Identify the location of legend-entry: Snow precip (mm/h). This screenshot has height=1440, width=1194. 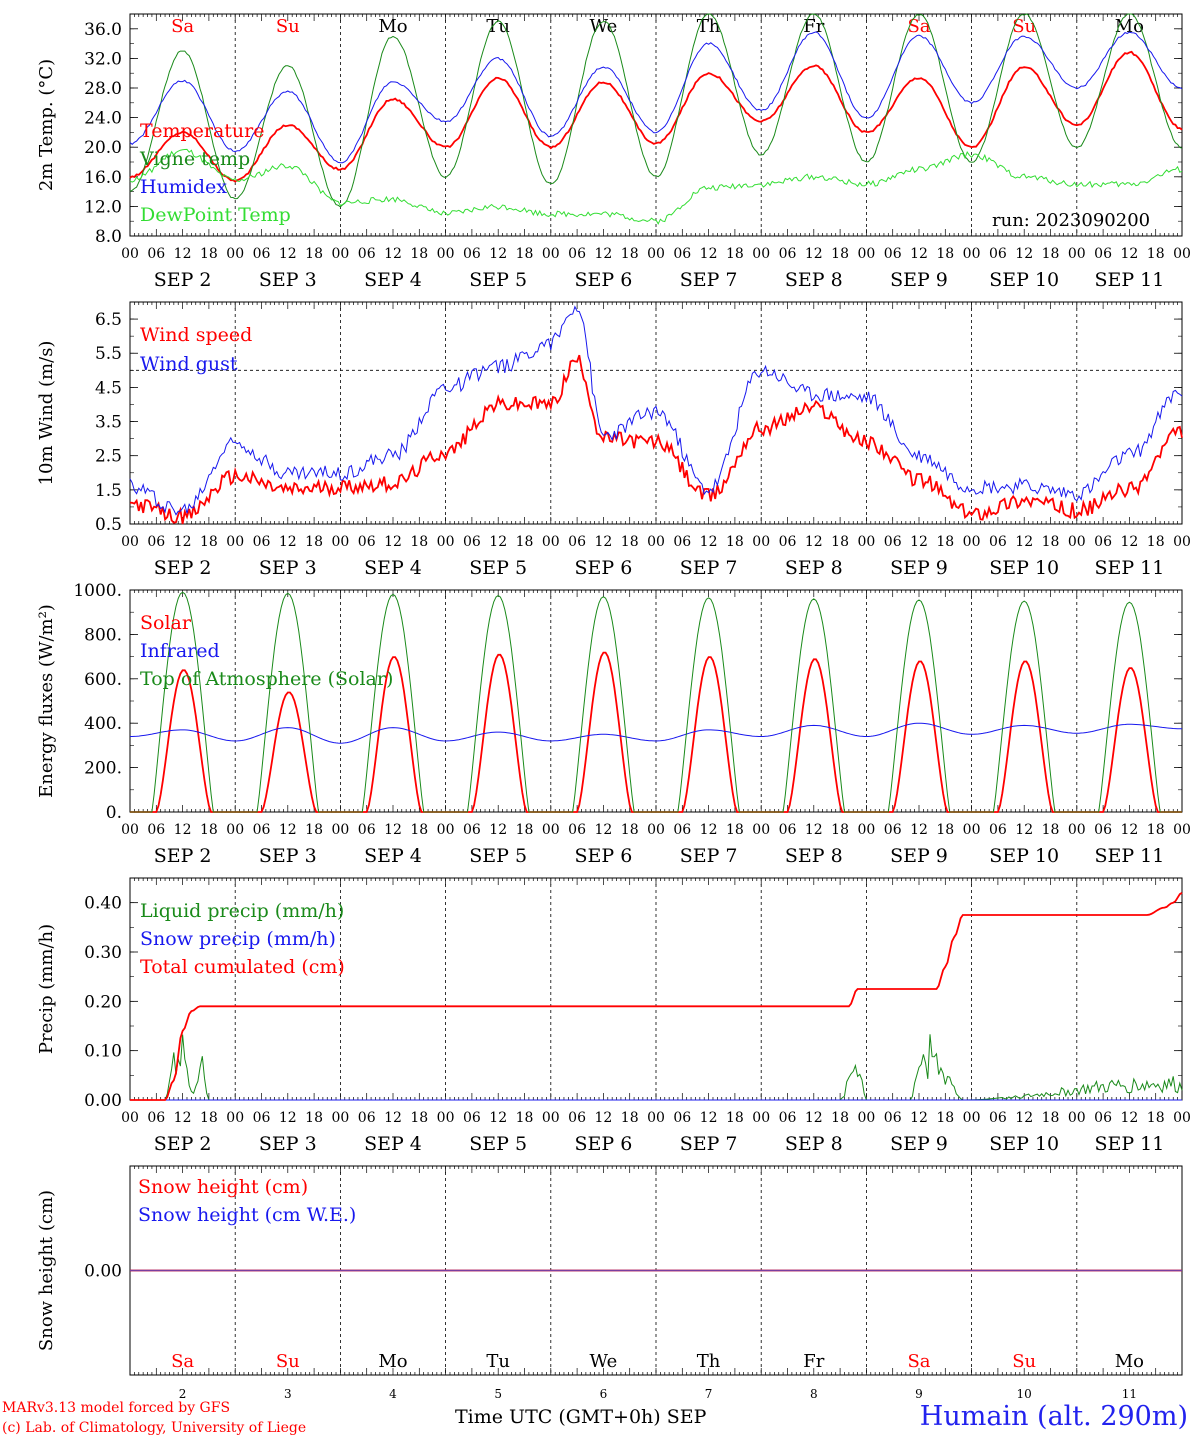
(238, 939).